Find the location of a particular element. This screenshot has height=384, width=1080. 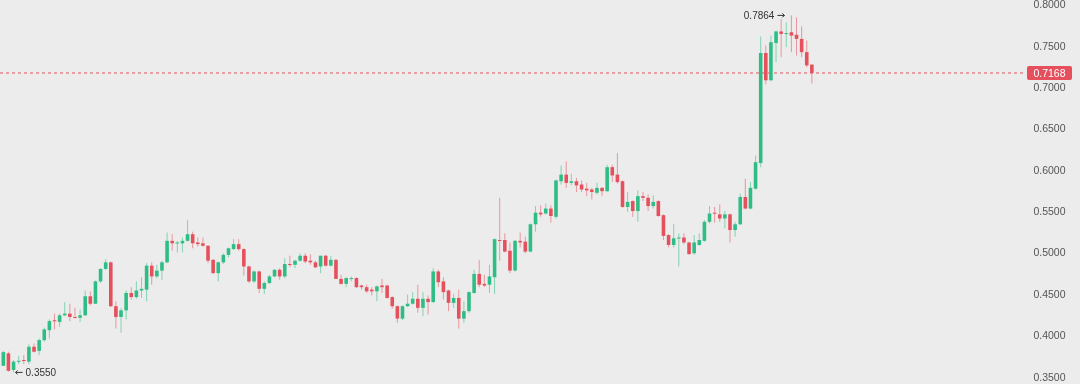

y-tick-label: 0.7000 is located at coordinates (1049, 86).